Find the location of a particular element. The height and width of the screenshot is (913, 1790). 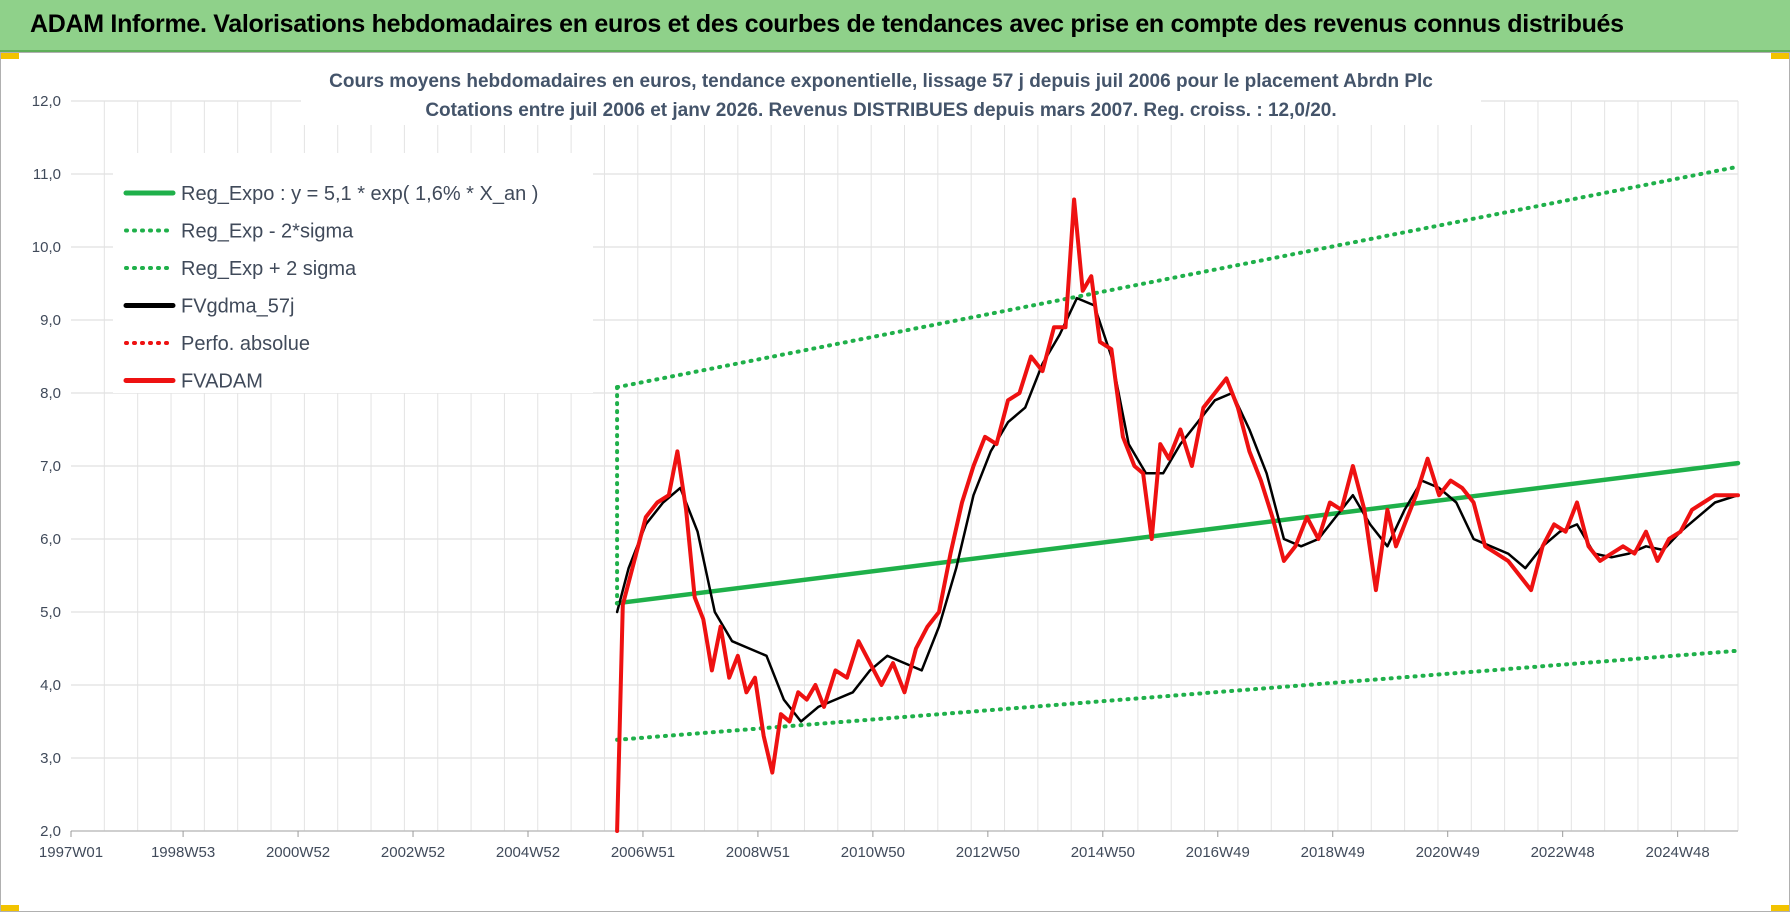

x-tick-label: 2000W52 is located at coordinates (298, 852).